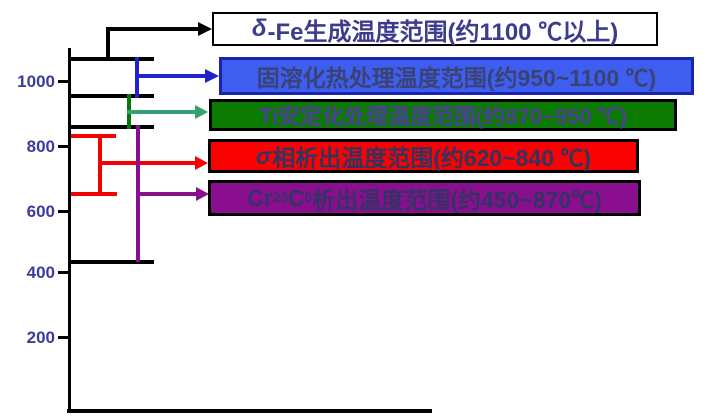  I want to click on x-axis-line, so click(249, 411).